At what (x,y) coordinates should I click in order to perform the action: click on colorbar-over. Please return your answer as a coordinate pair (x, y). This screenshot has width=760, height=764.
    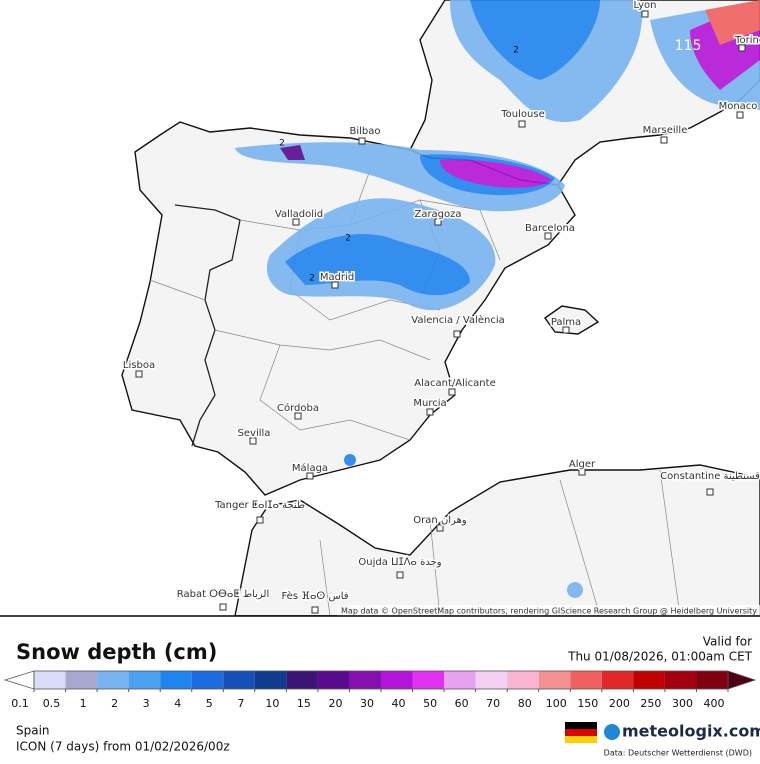
    Looking at the image, I should click on (742, 680).